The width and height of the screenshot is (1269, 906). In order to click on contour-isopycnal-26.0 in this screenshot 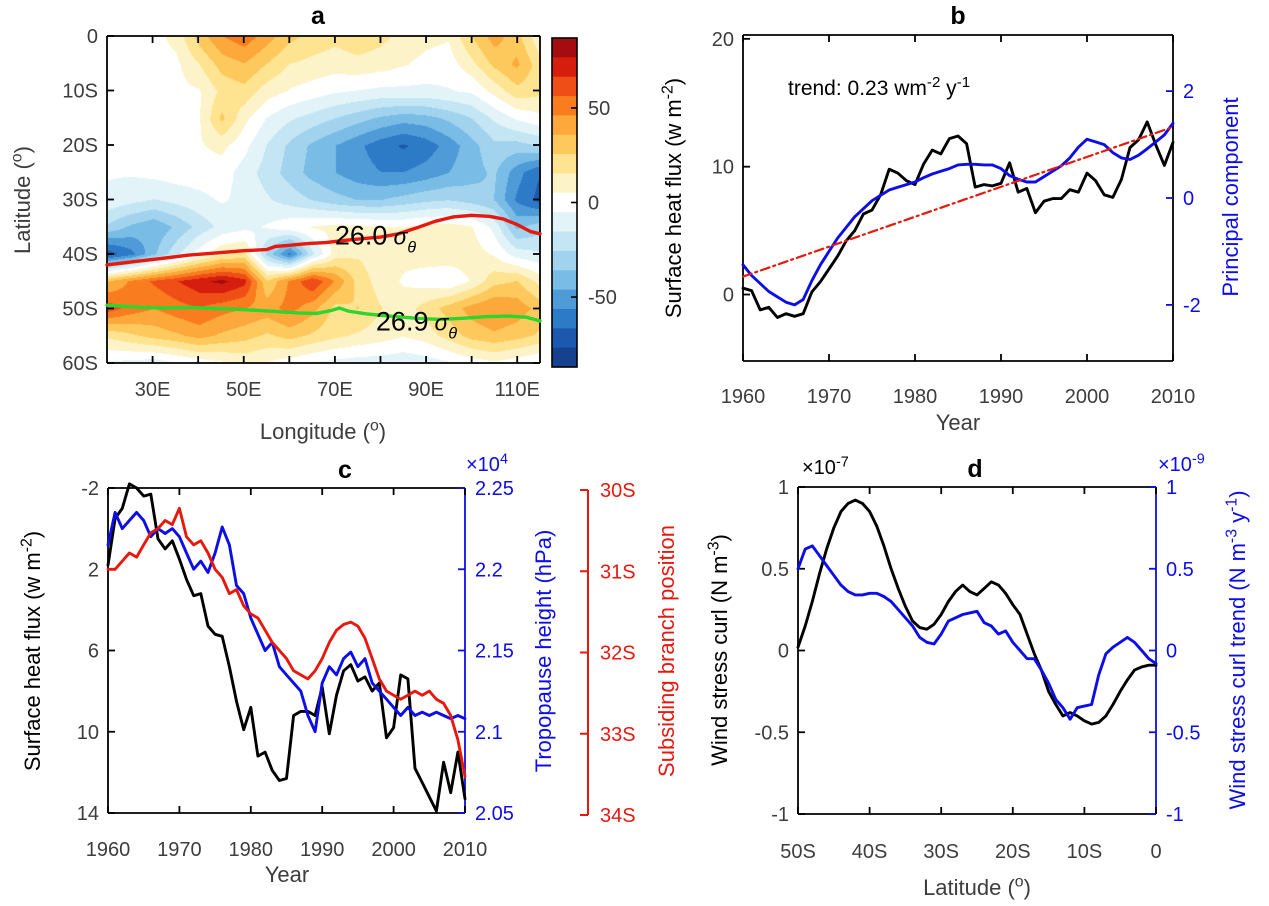, I will do `click(323, 240)`.